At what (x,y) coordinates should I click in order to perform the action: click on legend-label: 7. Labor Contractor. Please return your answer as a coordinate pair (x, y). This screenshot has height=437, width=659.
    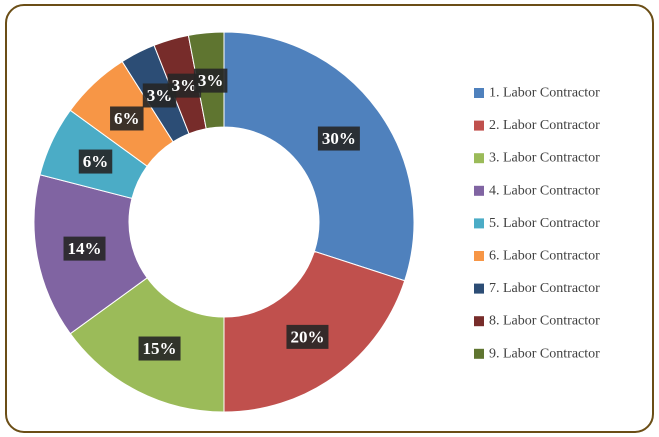
    Looking at the image, I should click on (544, 288).